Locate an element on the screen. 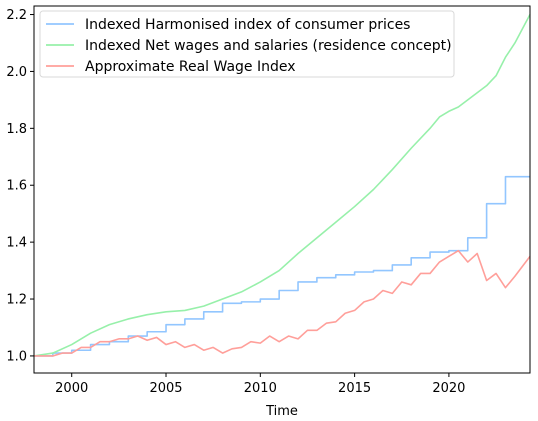 The width and height of the screenshot is (538, 421). y-tick-label: 1.2 is located at coordinates (16, 300).